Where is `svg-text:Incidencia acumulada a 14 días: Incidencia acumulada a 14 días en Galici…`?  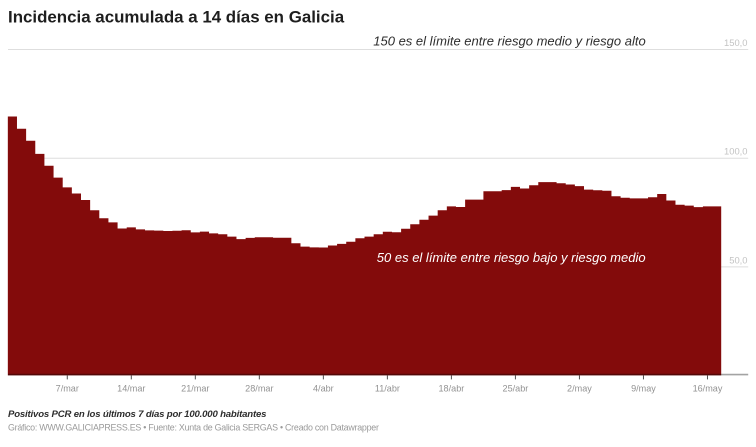
svg-text:Incidencia acumulada a 14 días: Incidencia acumulada a 14 días en Galici… is located at coordinates (176, 16).